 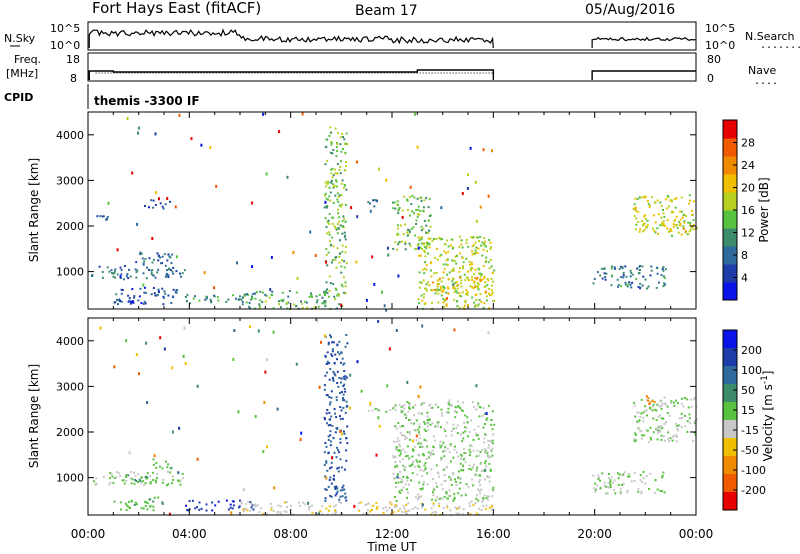 What do you see at coordinates (730, 237) in the screenshot?
I see `colorbar-swatch` at bounding box center [730, 237].